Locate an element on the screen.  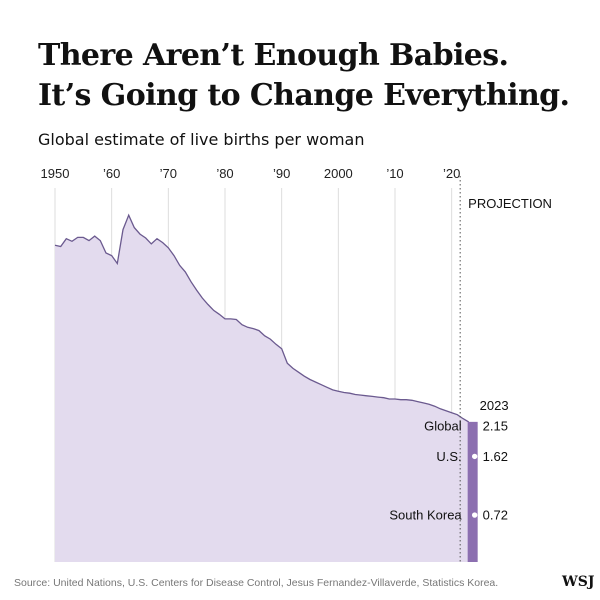
marker-value: 1.62 is located at coordinates (495, 456).